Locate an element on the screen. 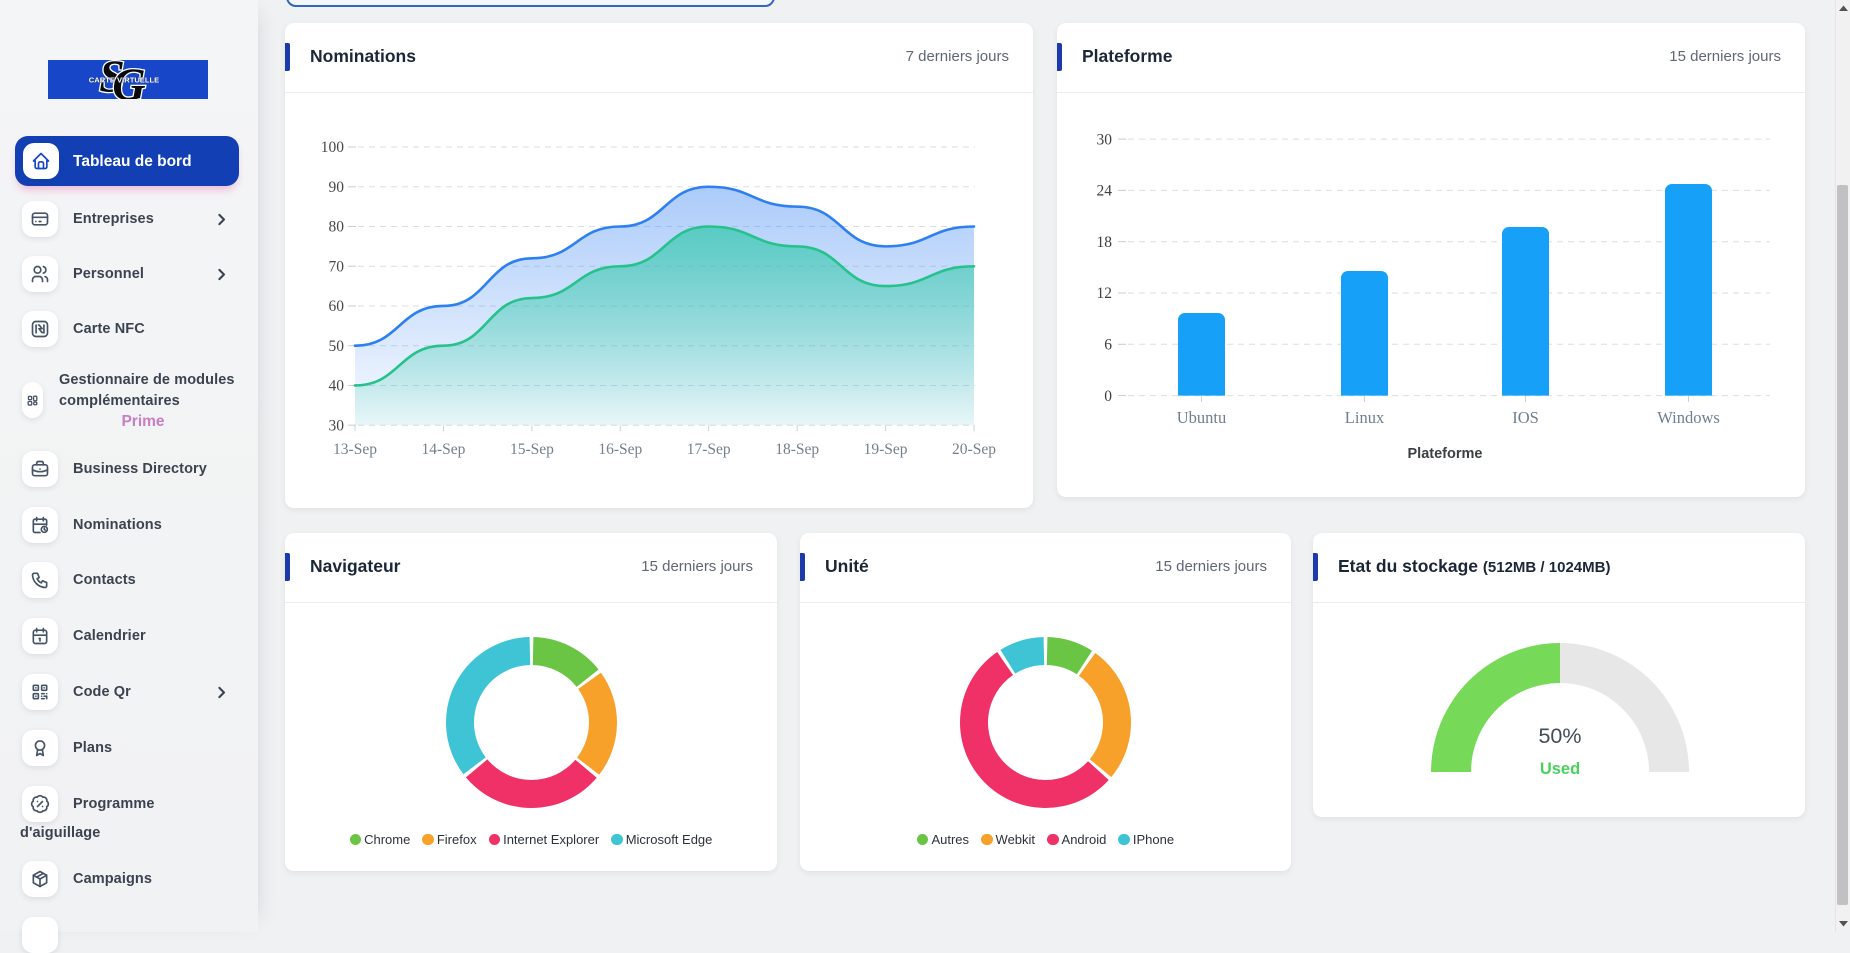 This screenshot has height=953, width=1850. svg-text: 90 is located at coordinates (337, 187).